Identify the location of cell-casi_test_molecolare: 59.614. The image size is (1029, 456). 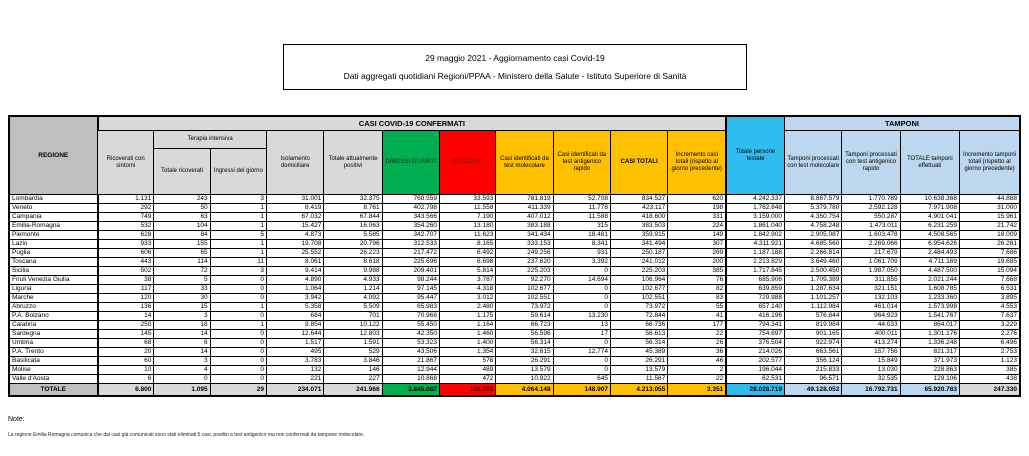
(524, 316).